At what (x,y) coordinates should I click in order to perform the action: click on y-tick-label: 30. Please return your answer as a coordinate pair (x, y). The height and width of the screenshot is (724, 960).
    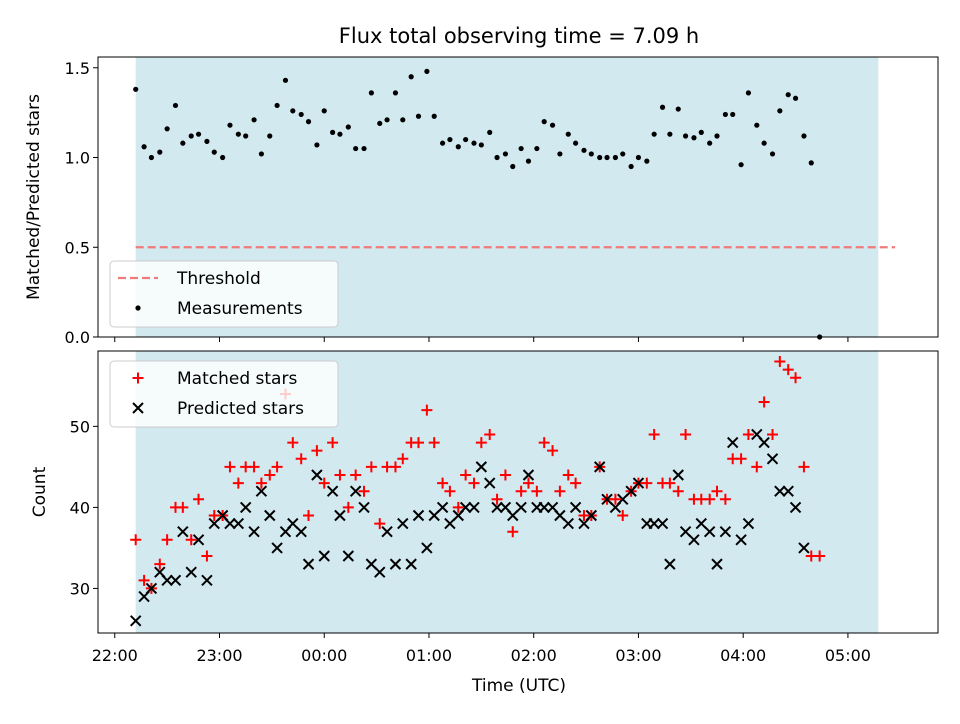
    Looking at the image, I should click on (80, 588).